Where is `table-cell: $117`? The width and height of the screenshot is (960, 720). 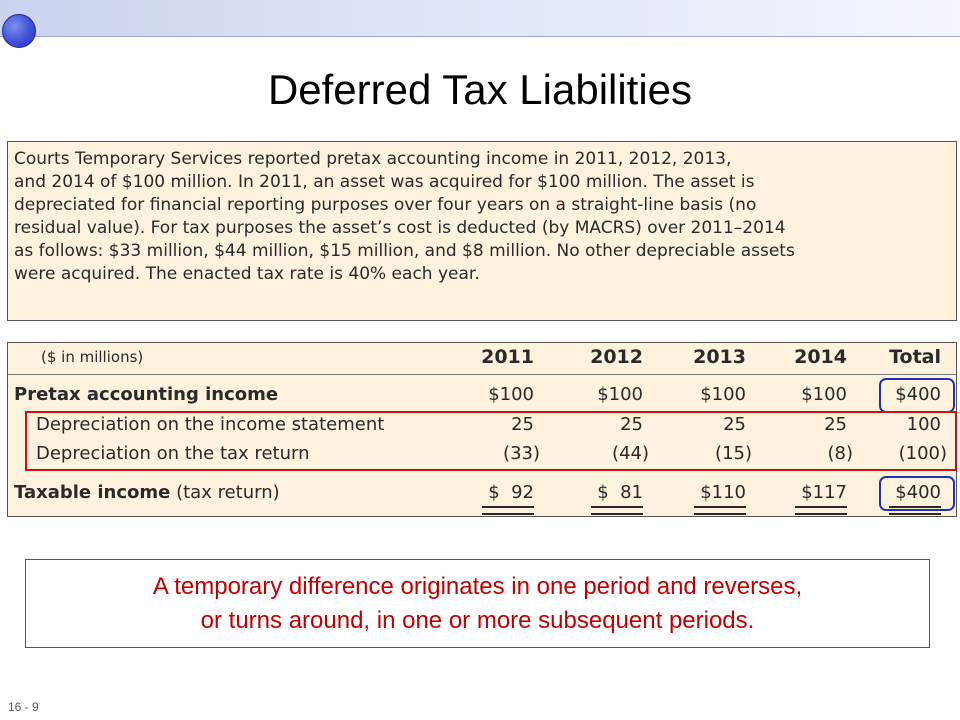
table-cell: $117 is located at coordinates (824, 492).